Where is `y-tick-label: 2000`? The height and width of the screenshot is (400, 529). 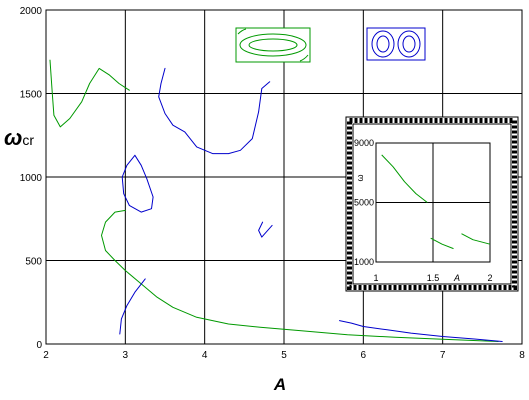 y-tick-label: 2000 is located at coordinates (31, 11).